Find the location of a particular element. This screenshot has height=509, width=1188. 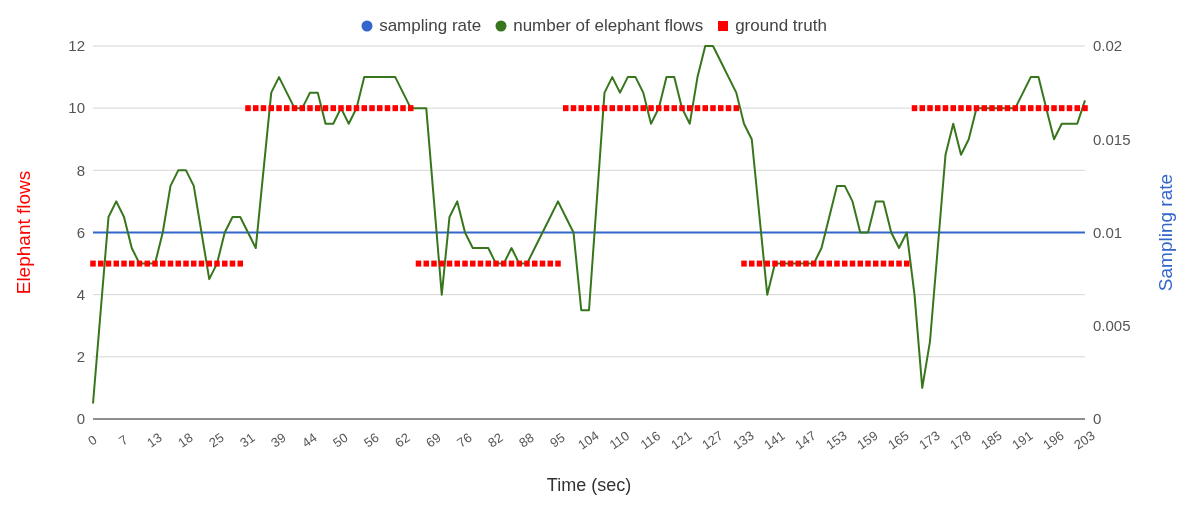

x-tick-label: 44 is located at coordinates (309, 440).